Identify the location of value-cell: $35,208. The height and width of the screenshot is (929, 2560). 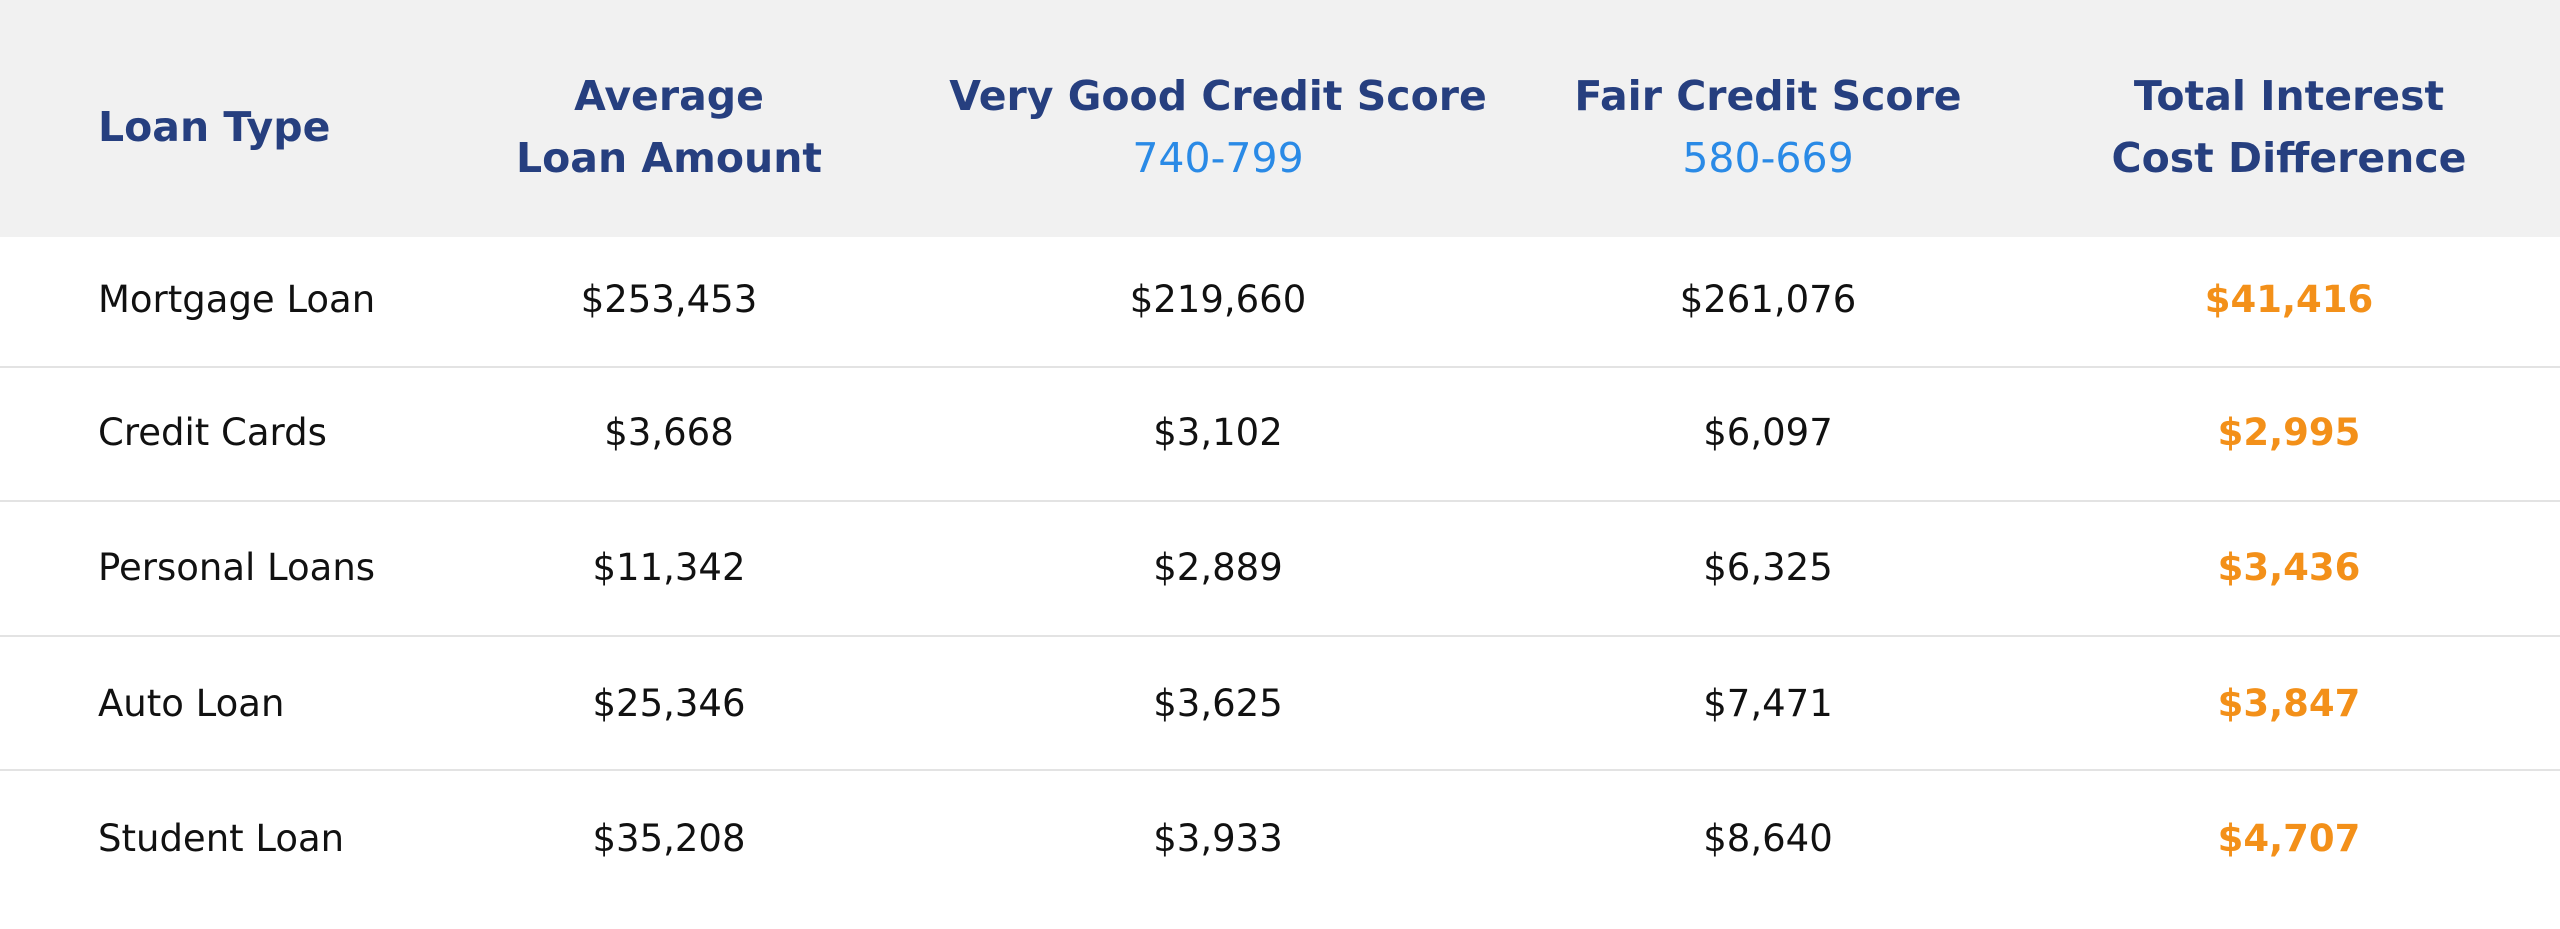
(669, 838).